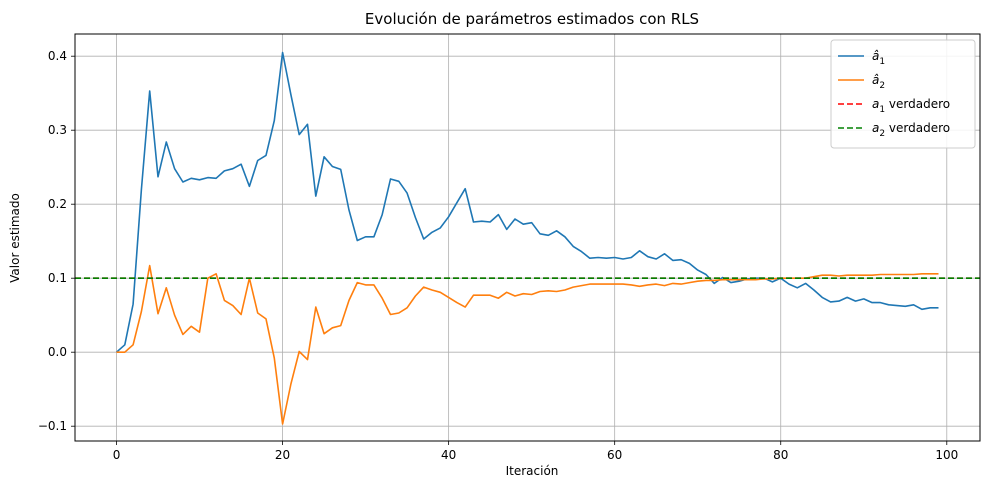 This screenshot has height=494, width=989. What do you see at coordinates (780, 455) in the screenshot?
I see `x-tick-label: 80` at bounding box center [780, 455].